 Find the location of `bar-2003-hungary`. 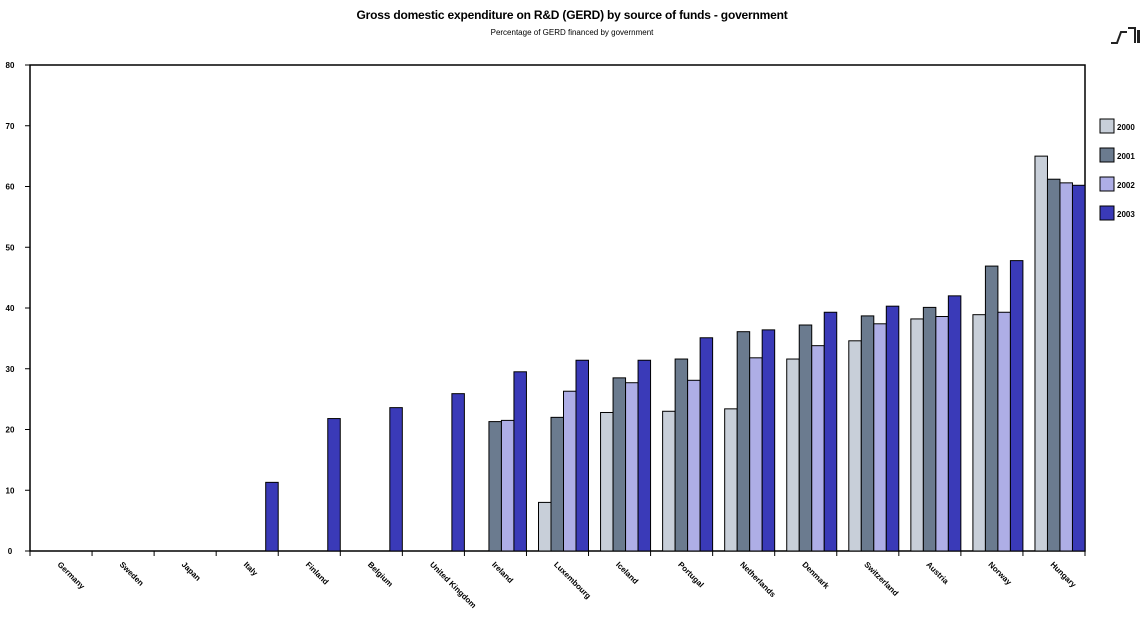

bar-2003-hungary is located at coordinates (1078, 368).